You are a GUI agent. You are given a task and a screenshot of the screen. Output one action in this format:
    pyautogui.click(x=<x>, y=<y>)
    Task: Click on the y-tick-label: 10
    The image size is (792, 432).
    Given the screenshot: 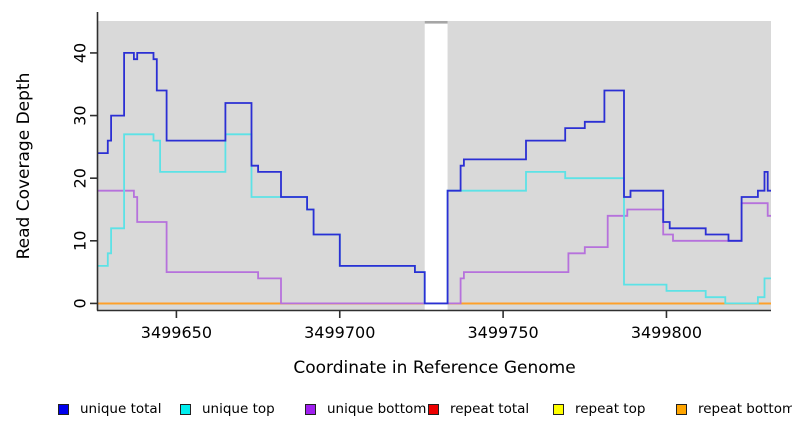 What is the action you would take?
    pyautogui.click(x=80, y=241)
    